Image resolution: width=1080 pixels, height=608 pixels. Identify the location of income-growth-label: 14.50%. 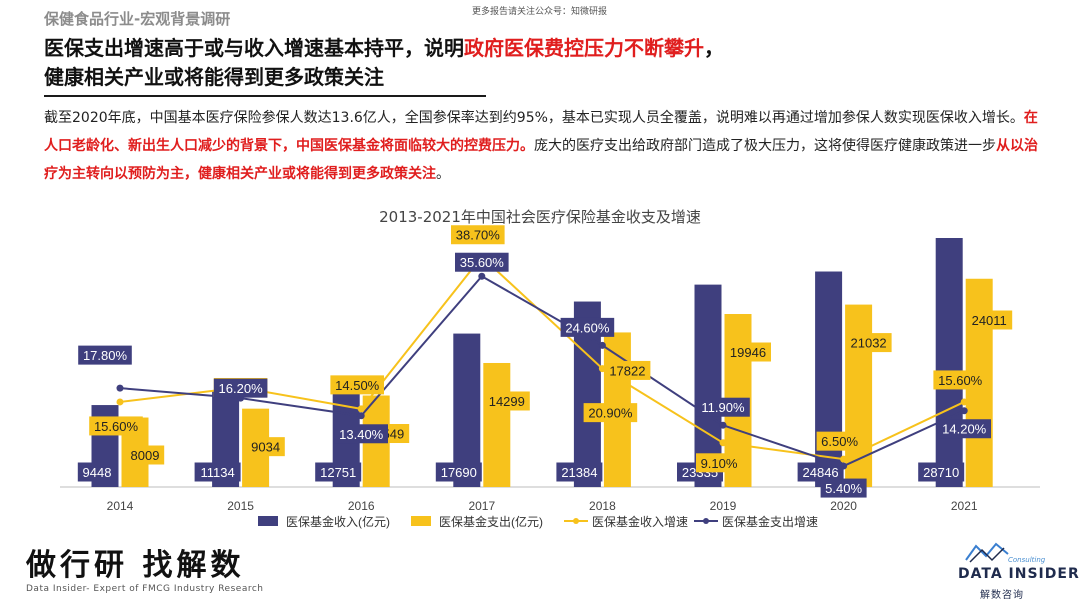
(357, 385).